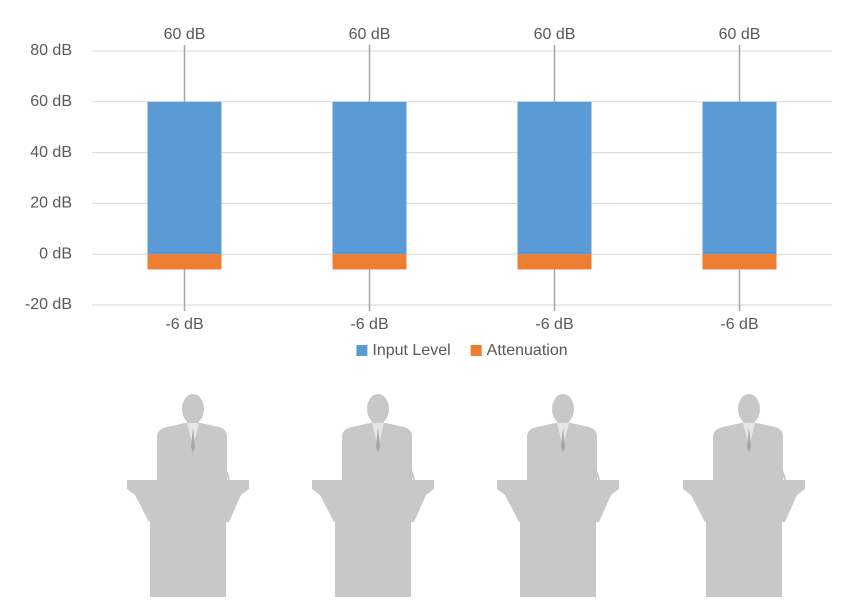  Describe the element at coordinates (55, 253) in the screenshot. I see `y-tick-label: 0 dB` at that location.